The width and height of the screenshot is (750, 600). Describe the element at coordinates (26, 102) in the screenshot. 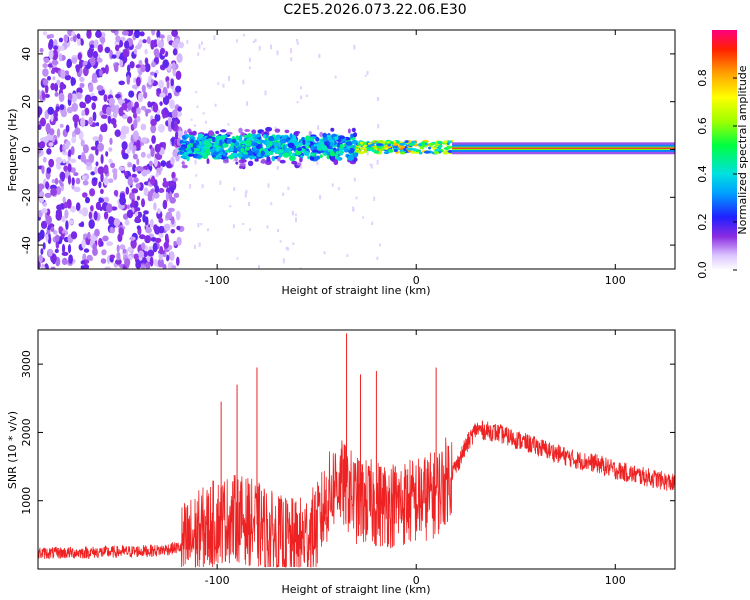

I see `spectrogram-y-tick-label: 20` at that location.